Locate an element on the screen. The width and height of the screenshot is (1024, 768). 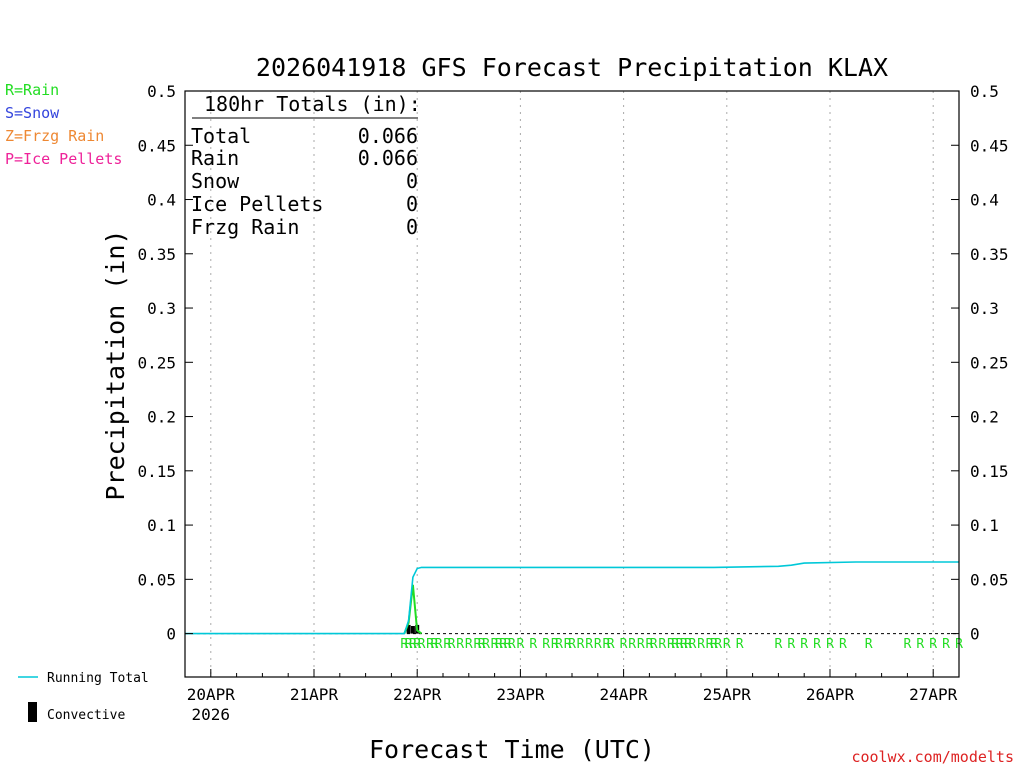
x-tick-label: 22APR is located at coordinates (417, 694).